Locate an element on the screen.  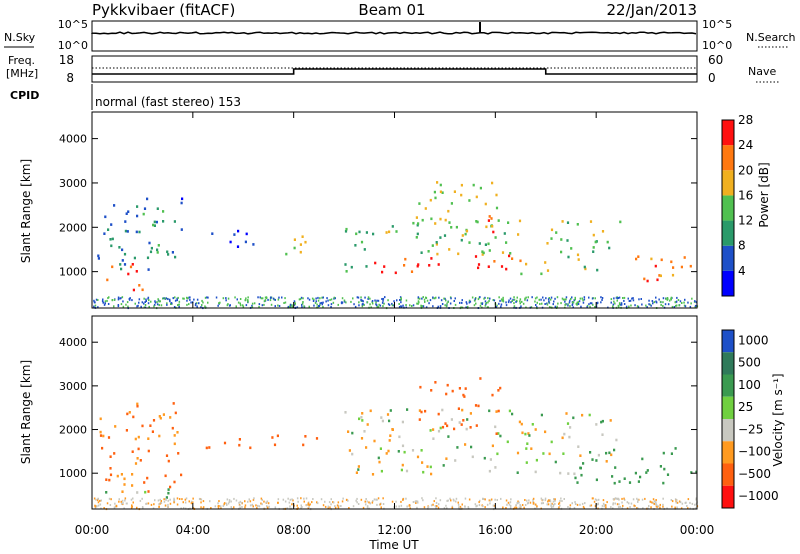
colorbar-segment is located at coordinates (728, 407).